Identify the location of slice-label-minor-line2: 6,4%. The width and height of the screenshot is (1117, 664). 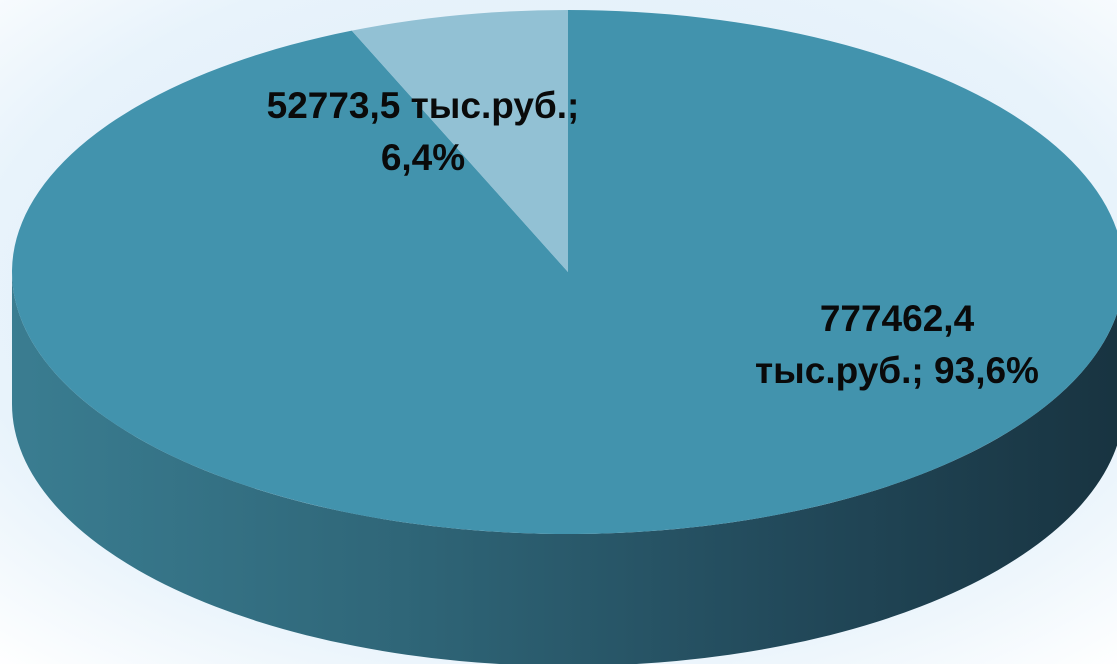
(423, 157).